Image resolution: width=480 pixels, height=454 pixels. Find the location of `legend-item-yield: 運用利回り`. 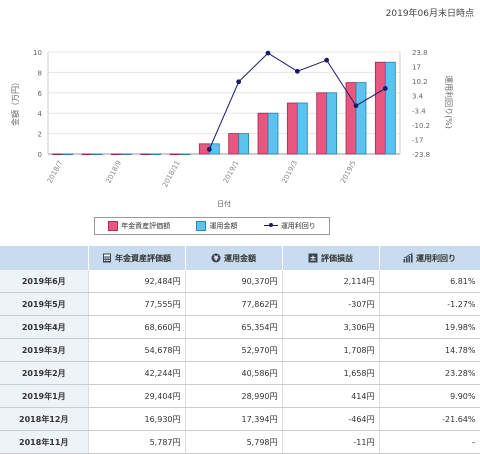

legend-item-yield: 運用利回り is located at coordinates (289, 226).